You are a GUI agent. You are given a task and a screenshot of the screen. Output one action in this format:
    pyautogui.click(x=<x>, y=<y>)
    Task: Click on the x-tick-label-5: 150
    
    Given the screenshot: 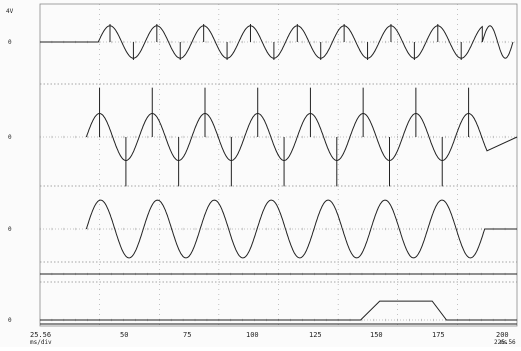 What is the action you would take?
    pyautogui.click(x=376, y=335)
    